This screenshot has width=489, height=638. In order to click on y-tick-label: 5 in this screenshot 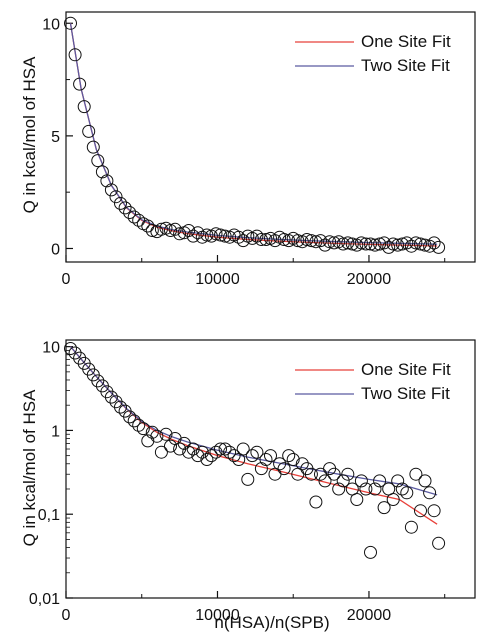, I will do `click(55, 137)`.